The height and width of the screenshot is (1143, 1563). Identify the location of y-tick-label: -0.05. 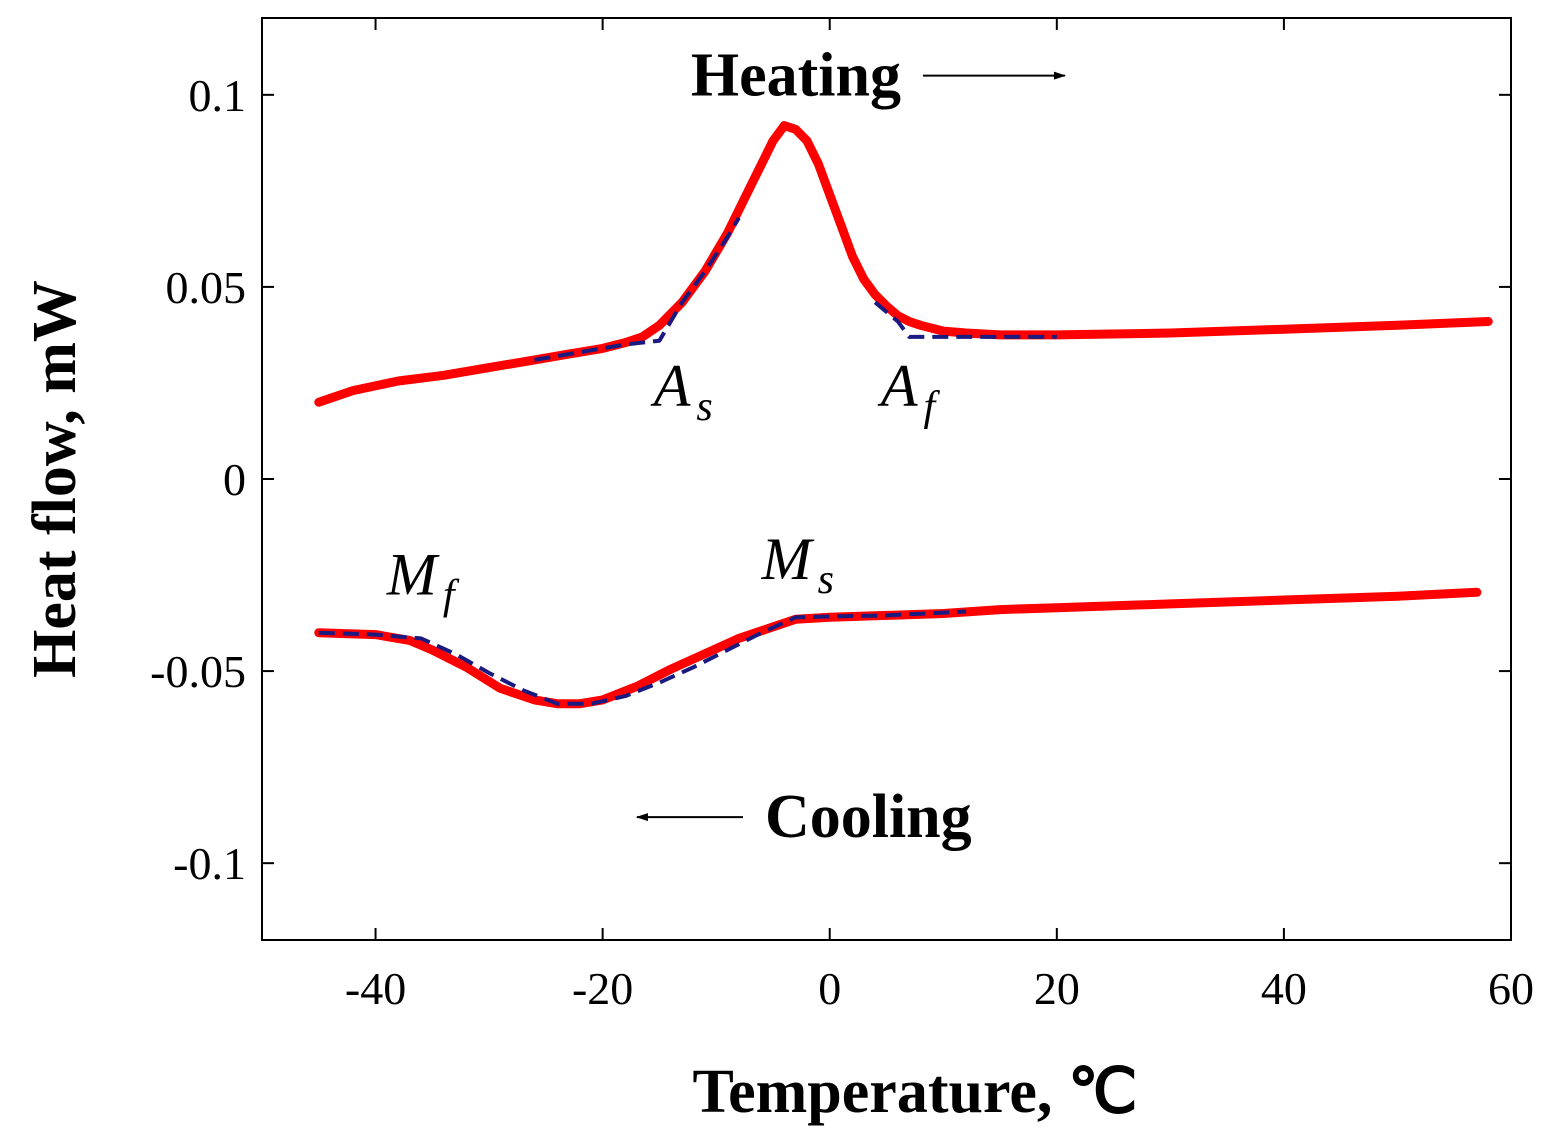
(198, 671).